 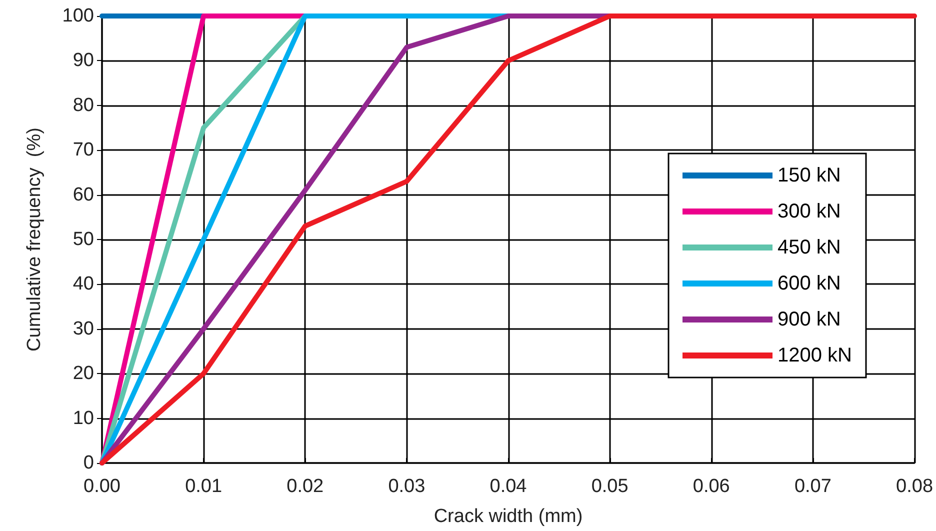 What do you see at coordinates (34, 240) in the screenshot?
I see `y-axis-title: Cumulative frequency (%)` at bounding box center [34, 240].